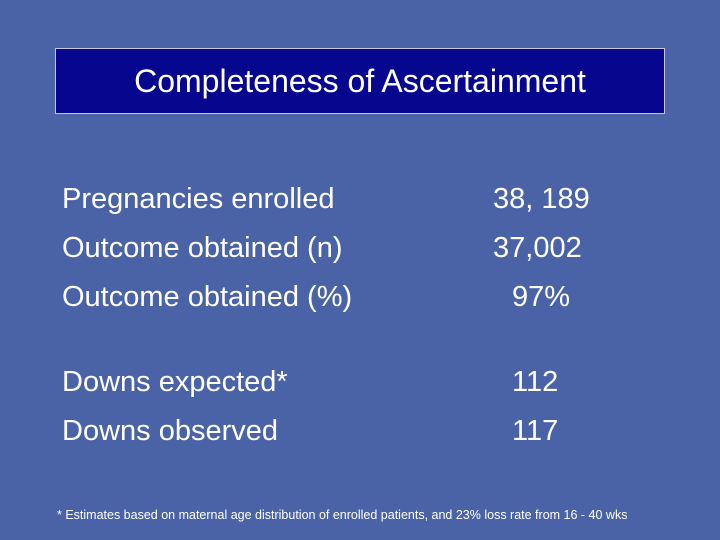 This screenshot has width=720, height=540. I want to click on row-label: Outcome obtained (%), so click(207, 297).